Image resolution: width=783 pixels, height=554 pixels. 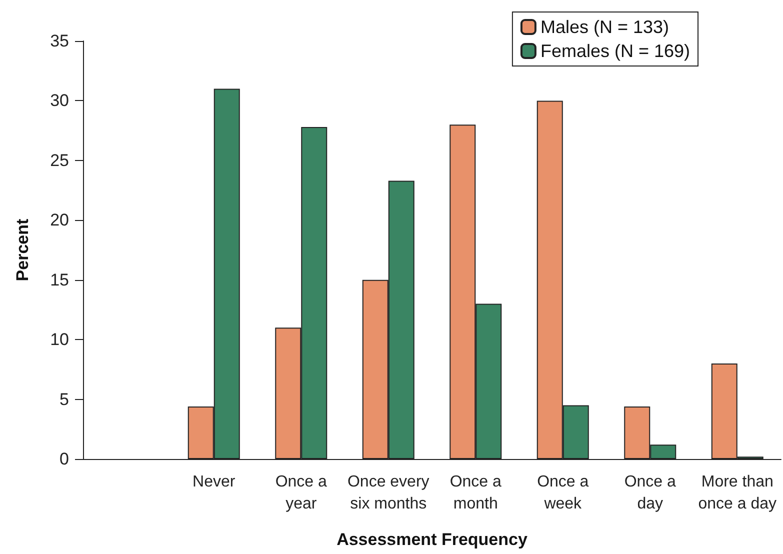 What do you see at coordinates (563, 493) in the screenshot?
I see `x-tick-label: Once a week` at bounding box center [563, 493].